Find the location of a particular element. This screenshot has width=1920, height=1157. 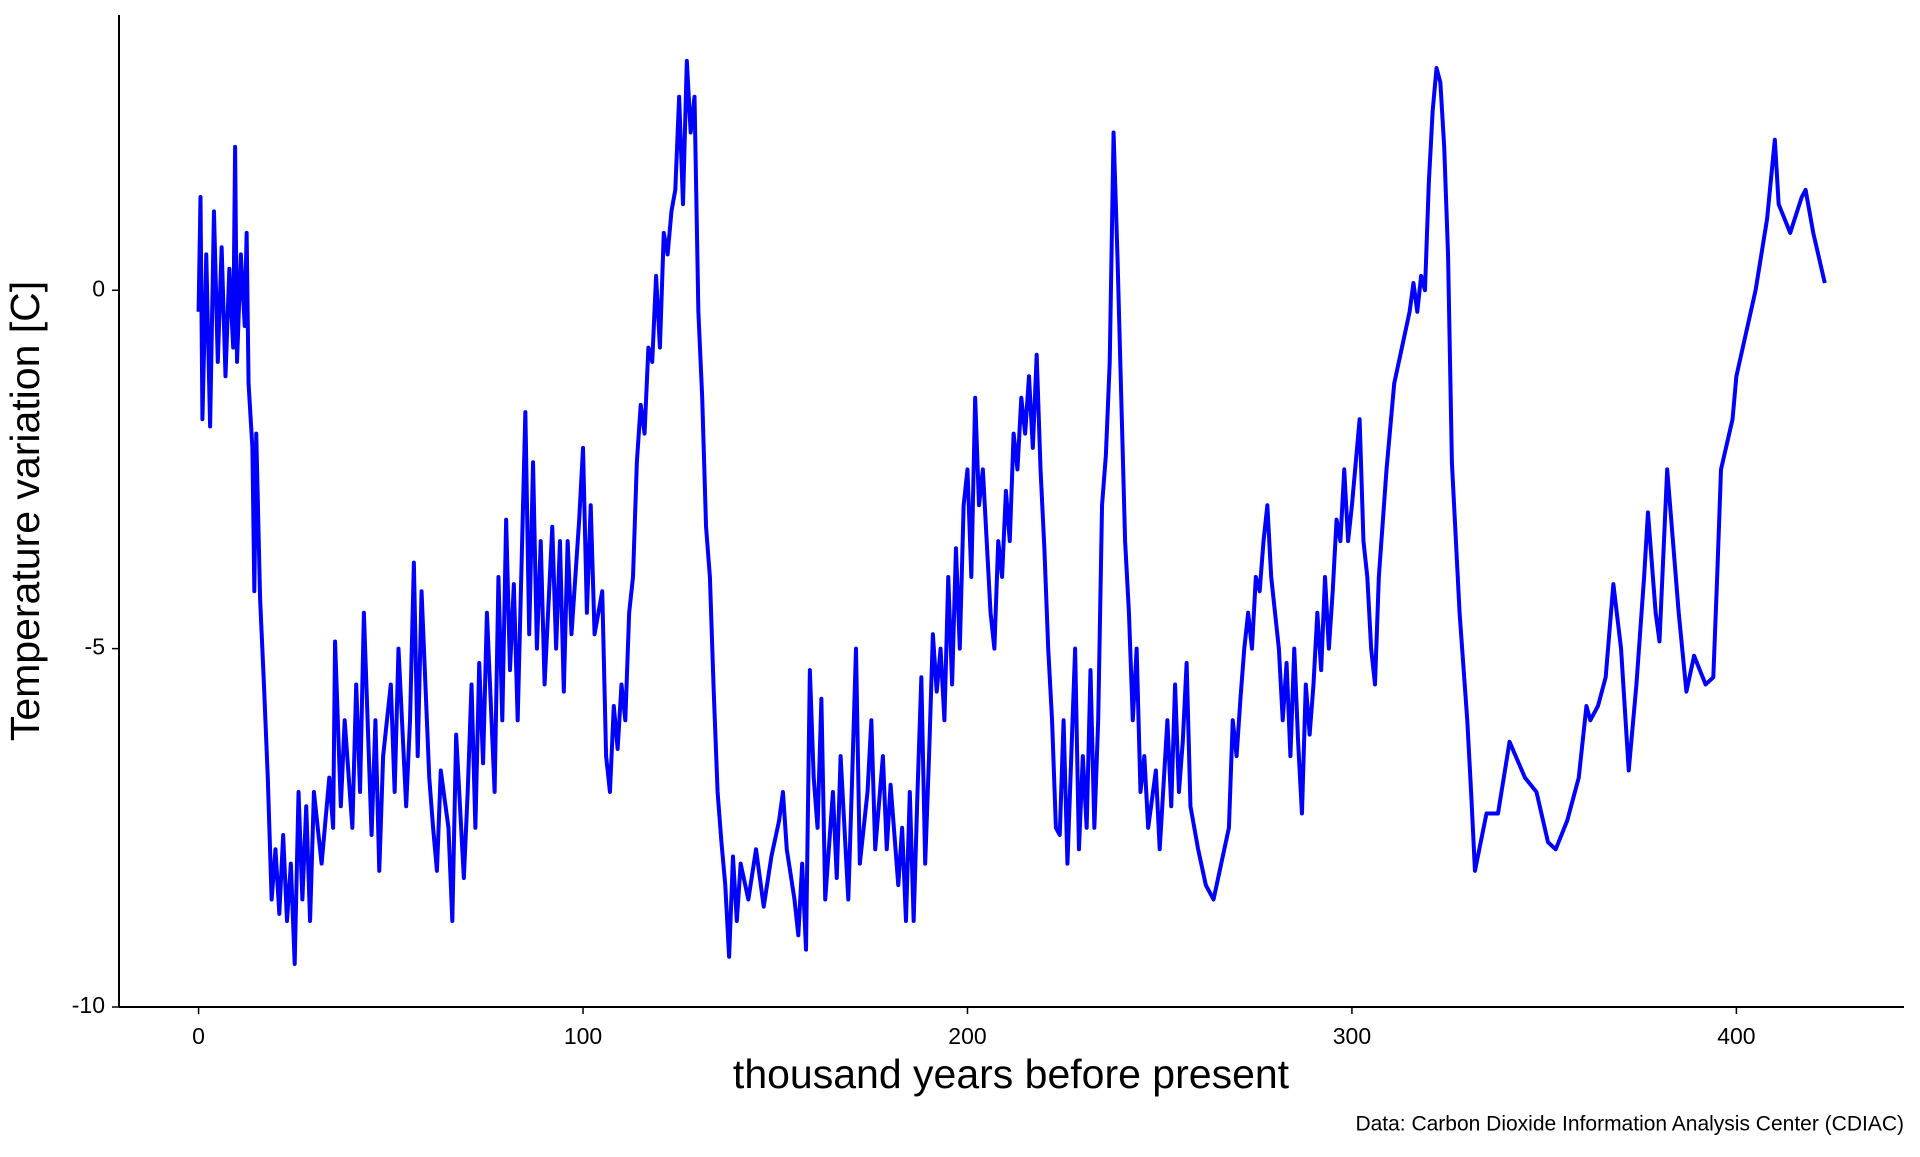

x-tick-label: 300 is located at coordinates (1352, 1036).